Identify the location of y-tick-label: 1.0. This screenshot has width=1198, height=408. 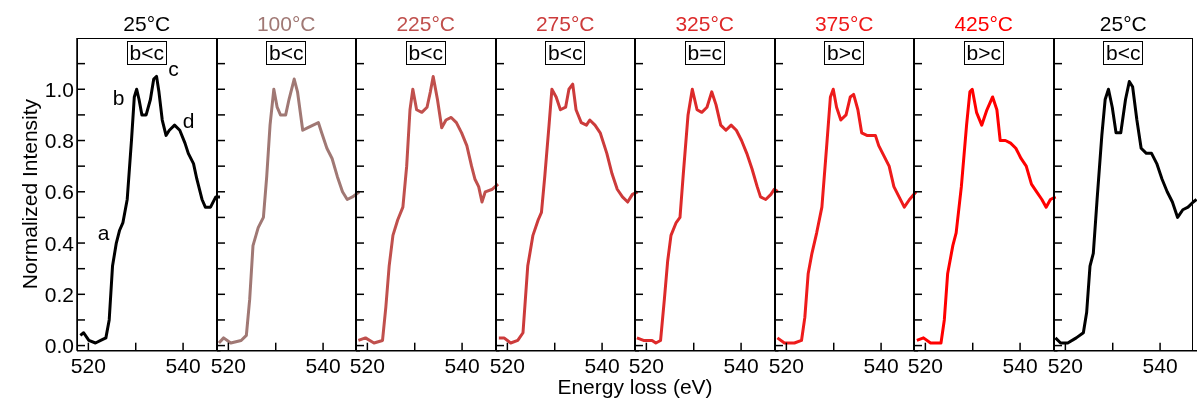
(59, 89).